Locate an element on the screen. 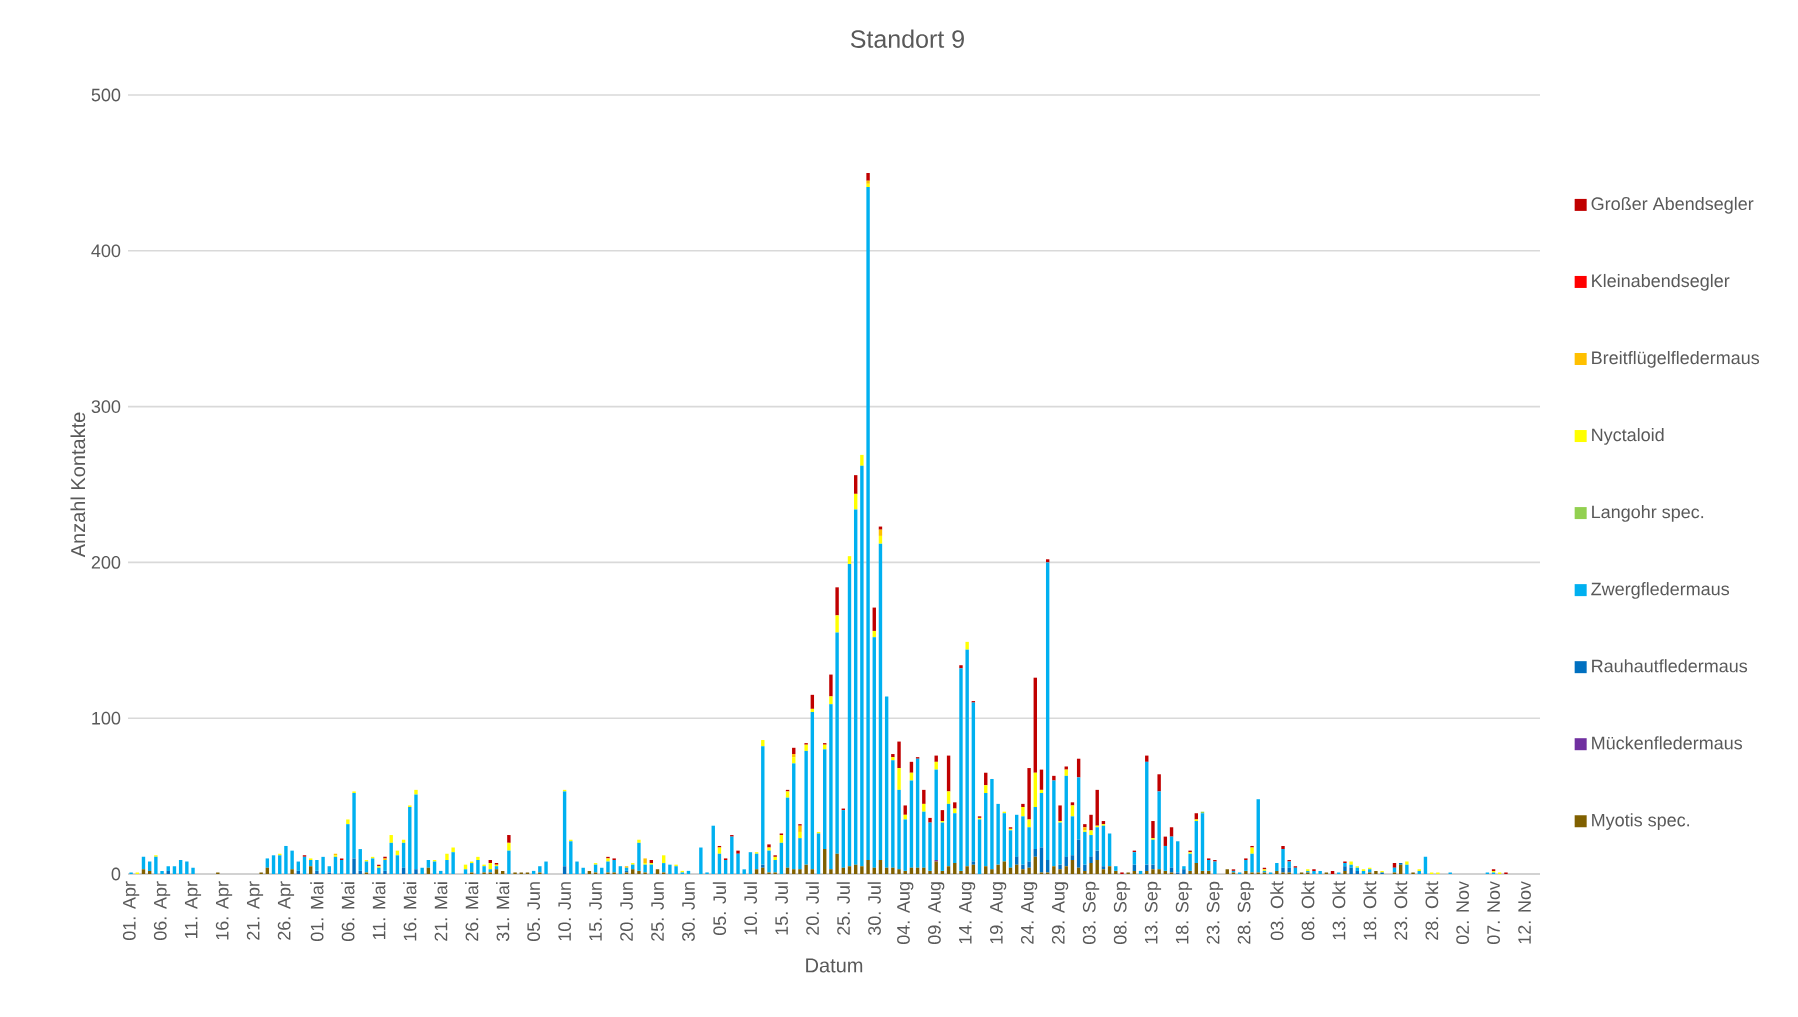  x-tick-label: 09. Aug is located at coordinates (936, 913).